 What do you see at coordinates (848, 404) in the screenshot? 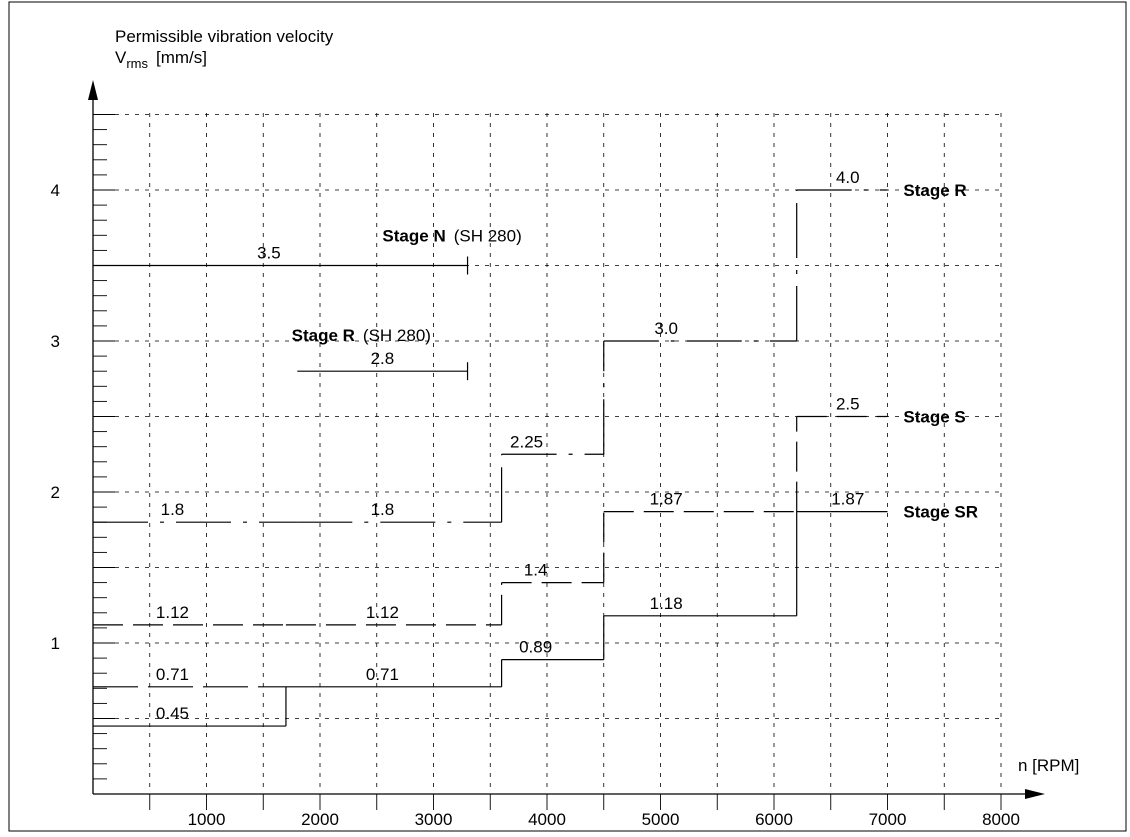
I see `value-label: 2.5` at bounding box center [848, 404].